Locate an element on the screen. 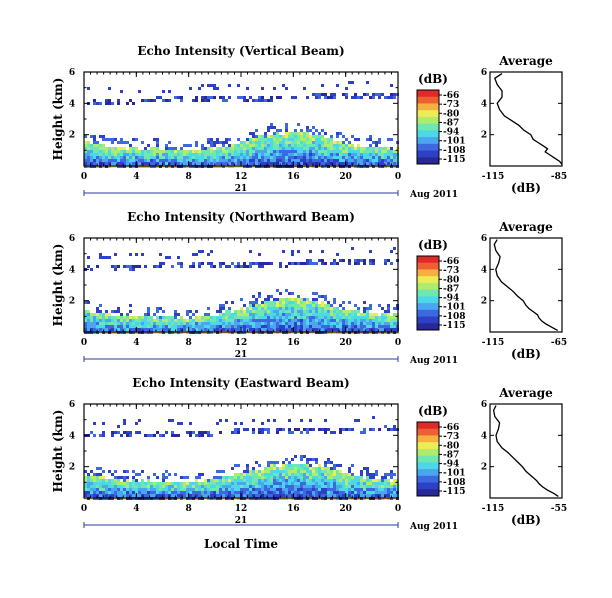 The image size is (612, 598). colorbar-tick-label: -80 is located at coordinates (451, 446).